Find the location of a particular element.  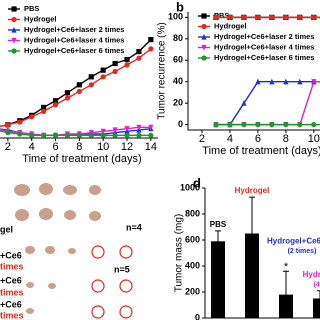

panel-label: d is located at coordinates (197, 182).